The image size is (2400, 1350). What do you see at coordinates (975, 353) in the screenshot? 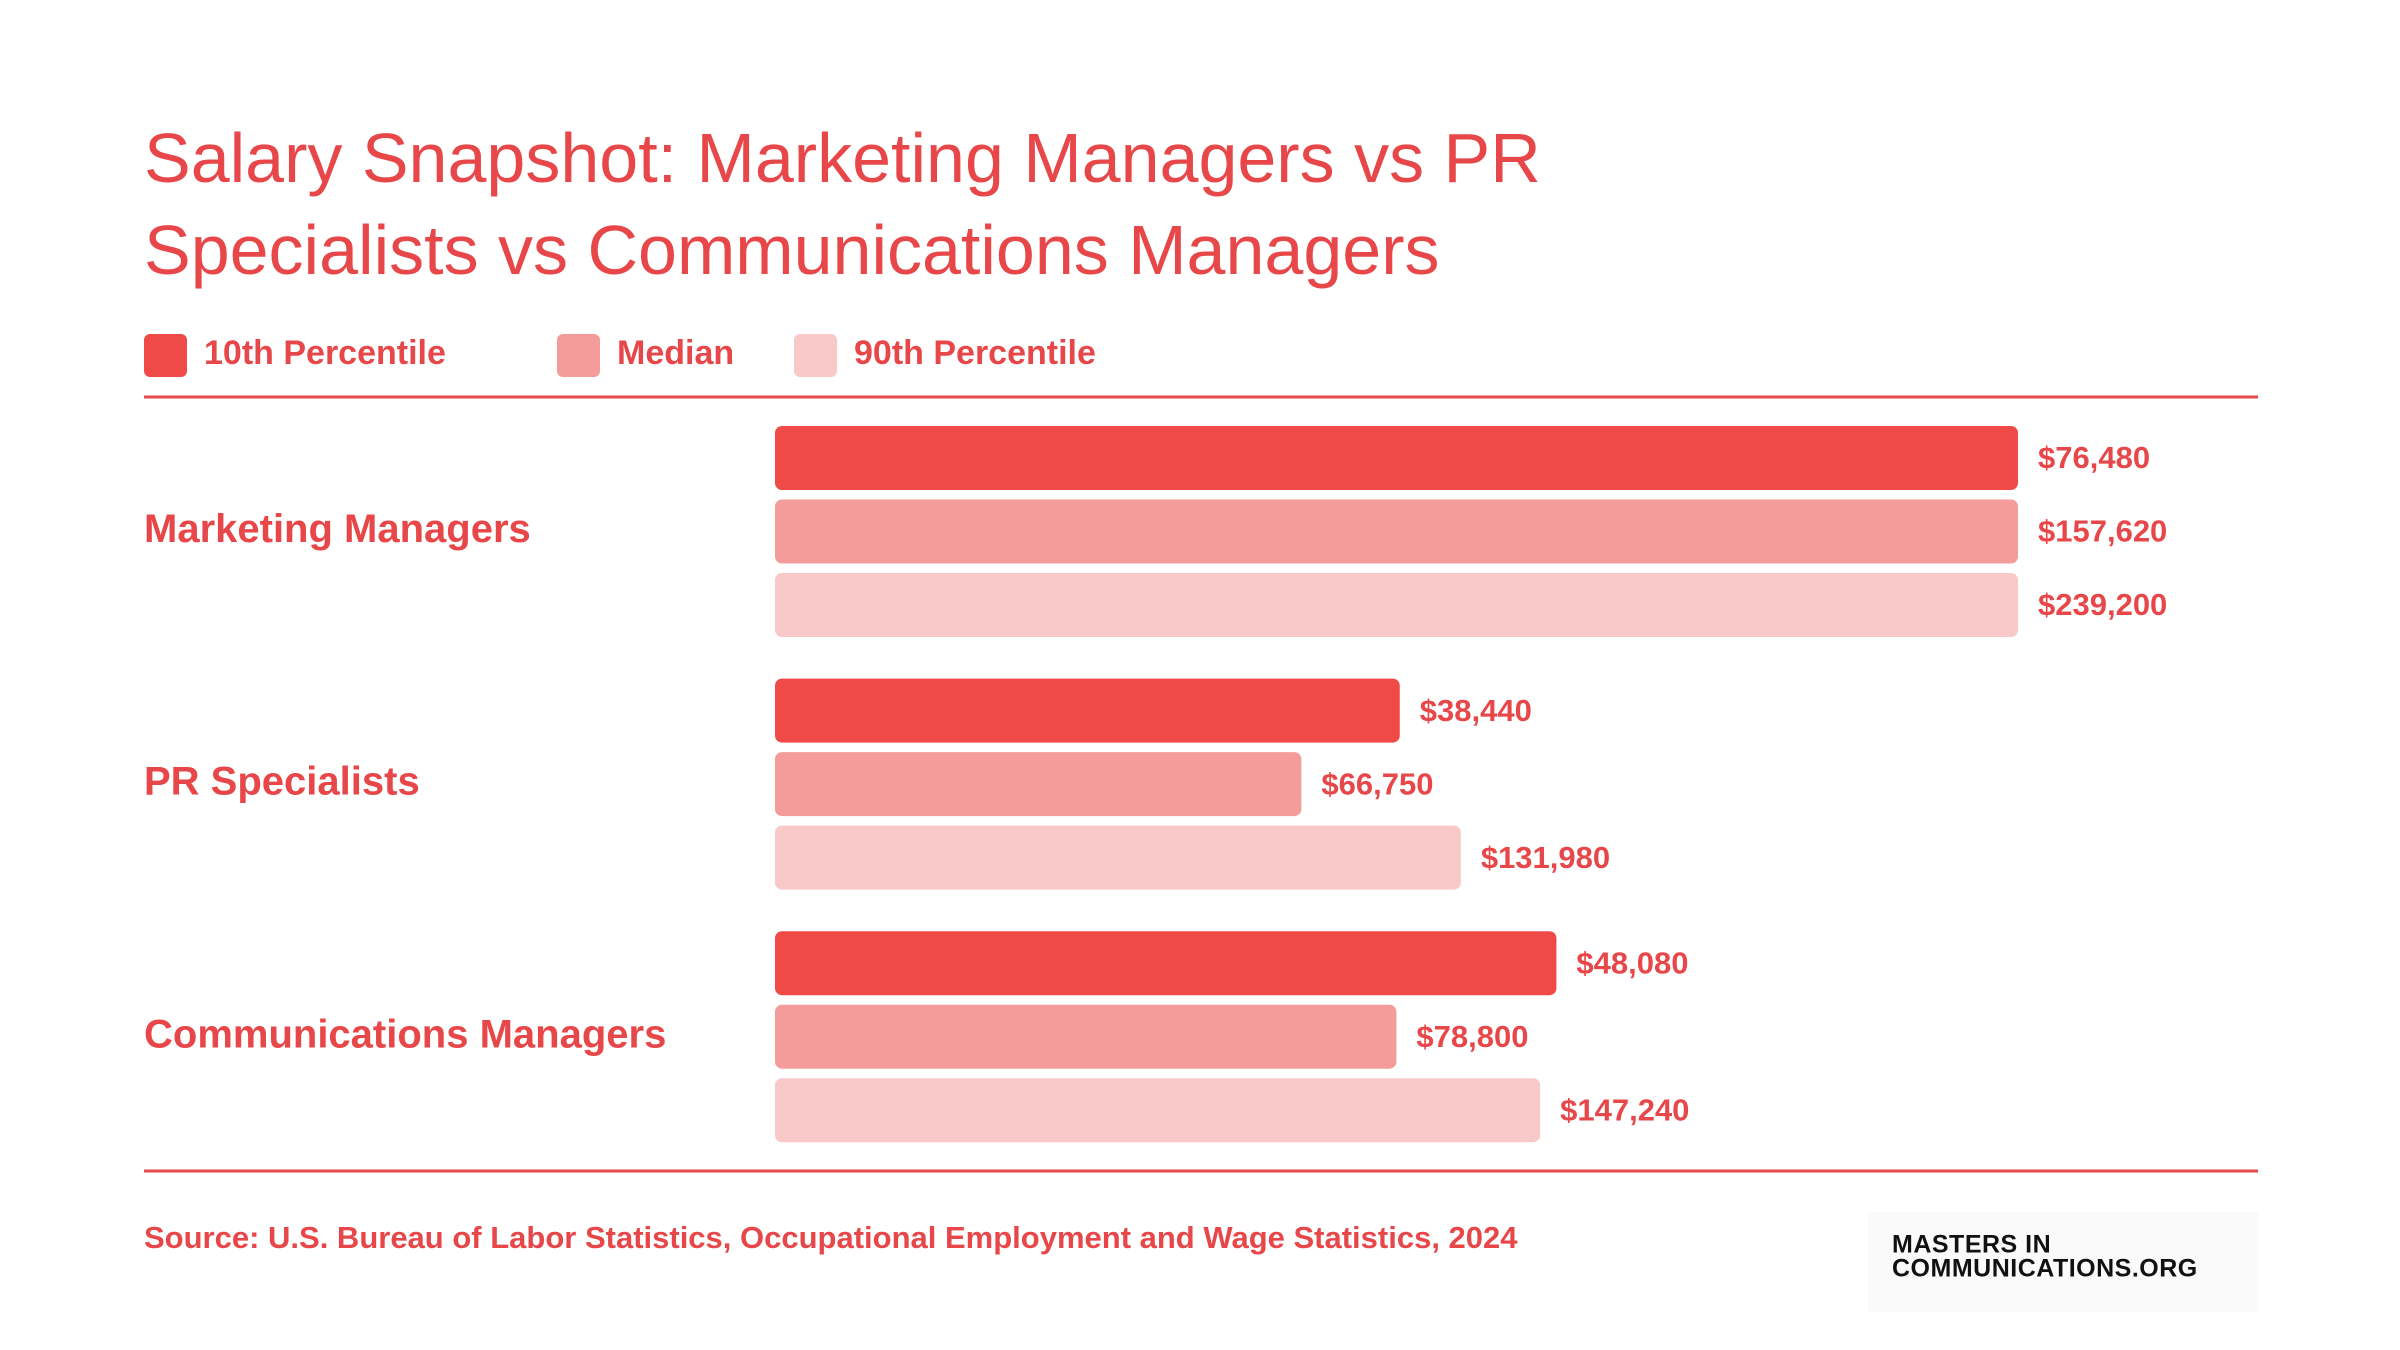
I see `legend-label: 90th Percentile` at bounding box center [975, 353].